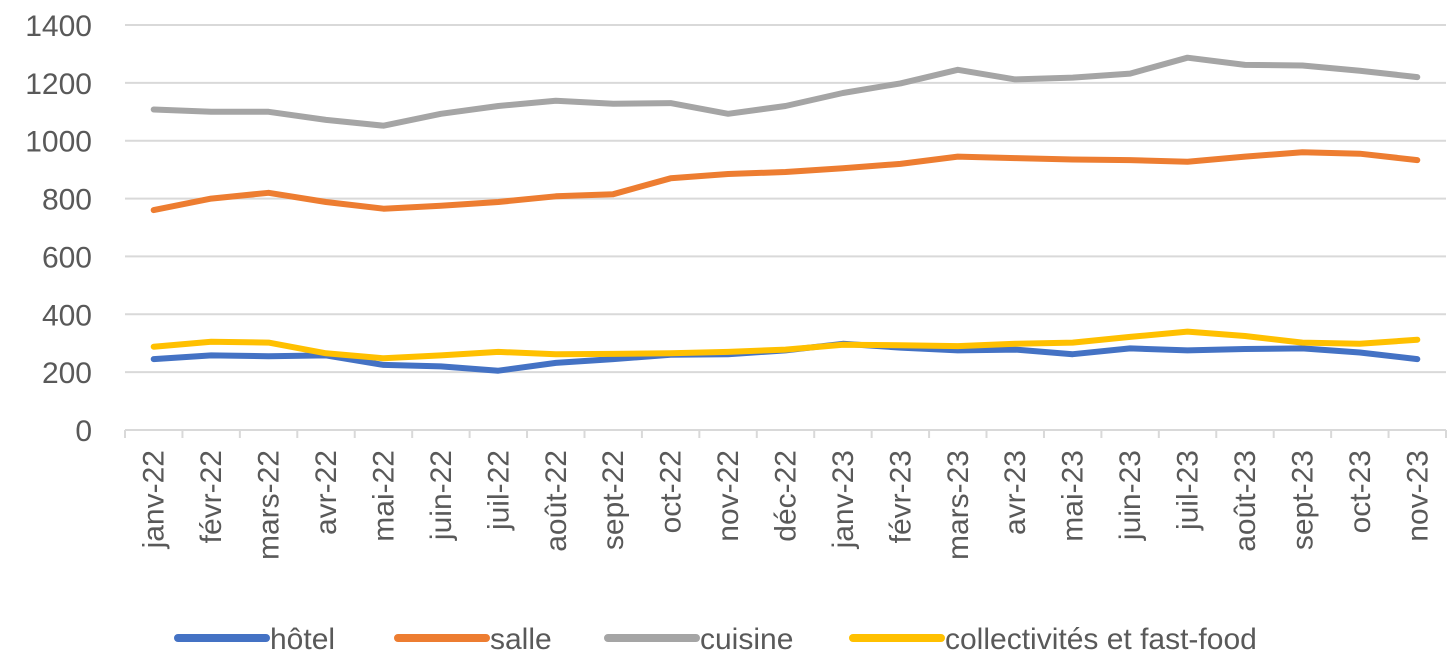 The image size is (1448, 659). I want to click on x-tick-label: sept-22, so click(613, 500).